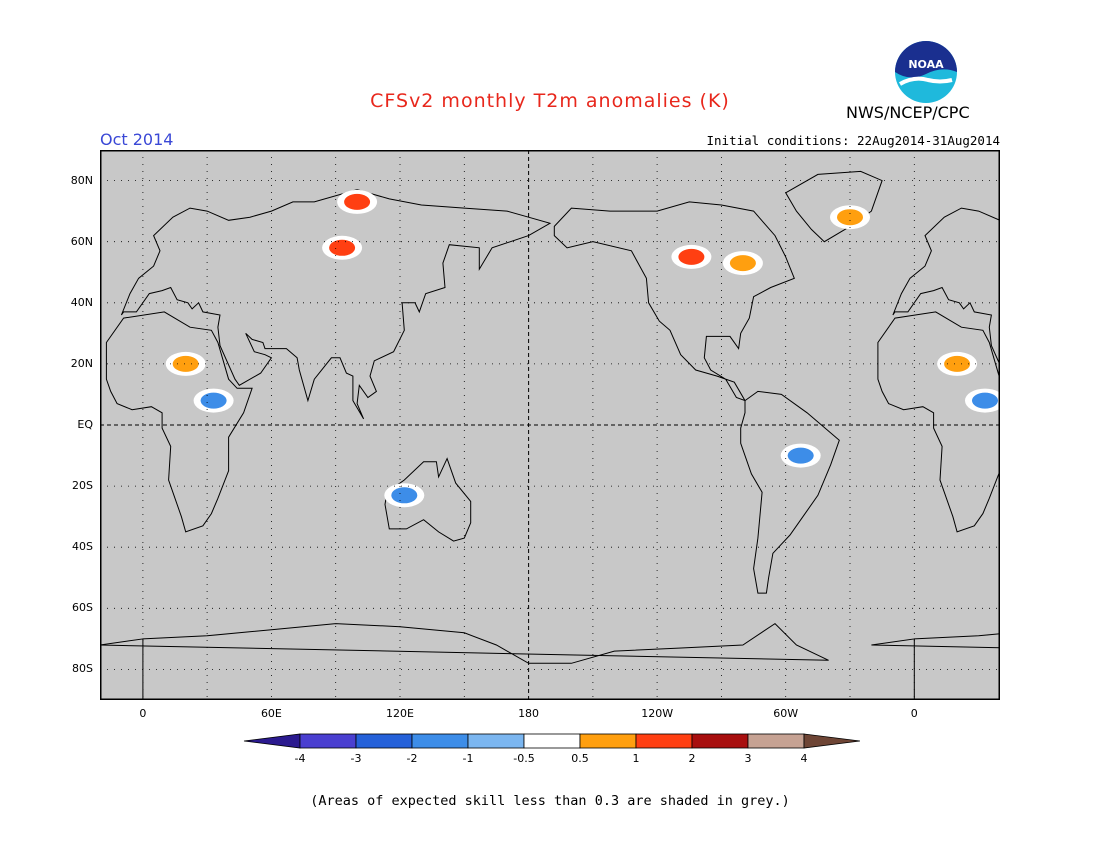  I want to click on colorbar-cap-high, so click(831, 741).